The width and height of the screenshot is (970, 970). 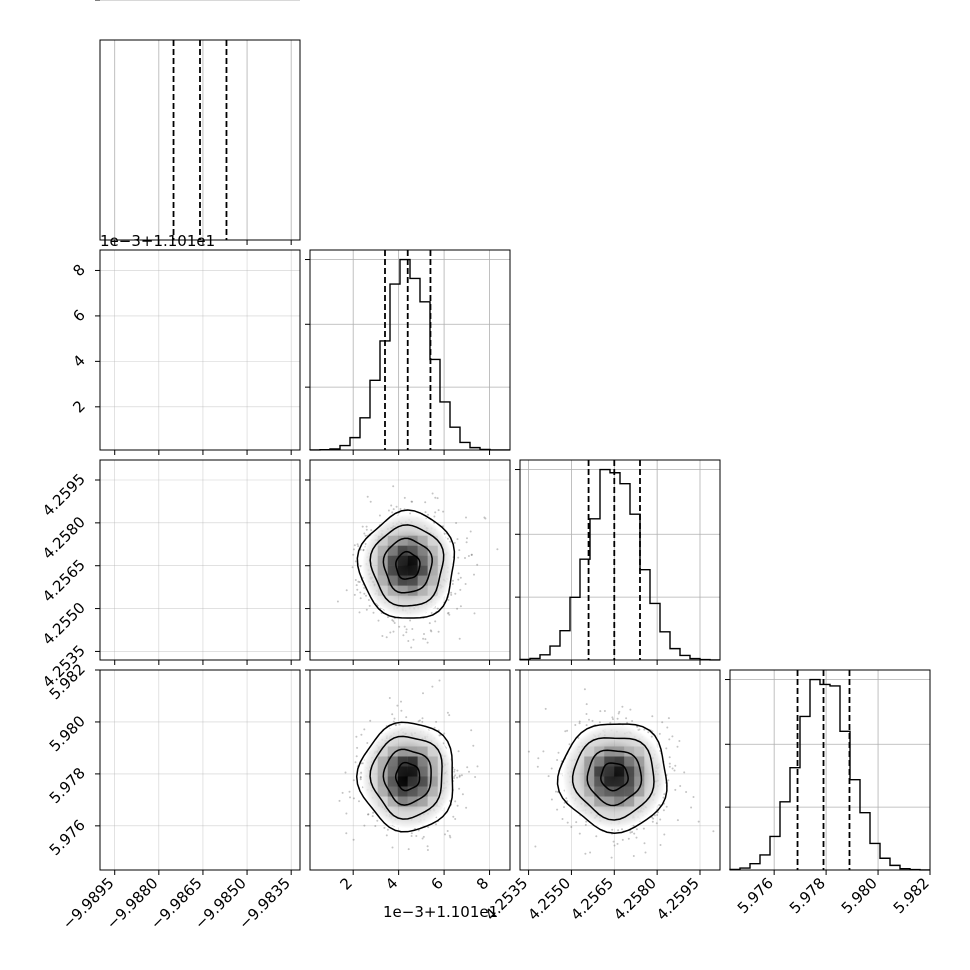 I want to click on y-tick-label: 4, so click(x=78, y=360).